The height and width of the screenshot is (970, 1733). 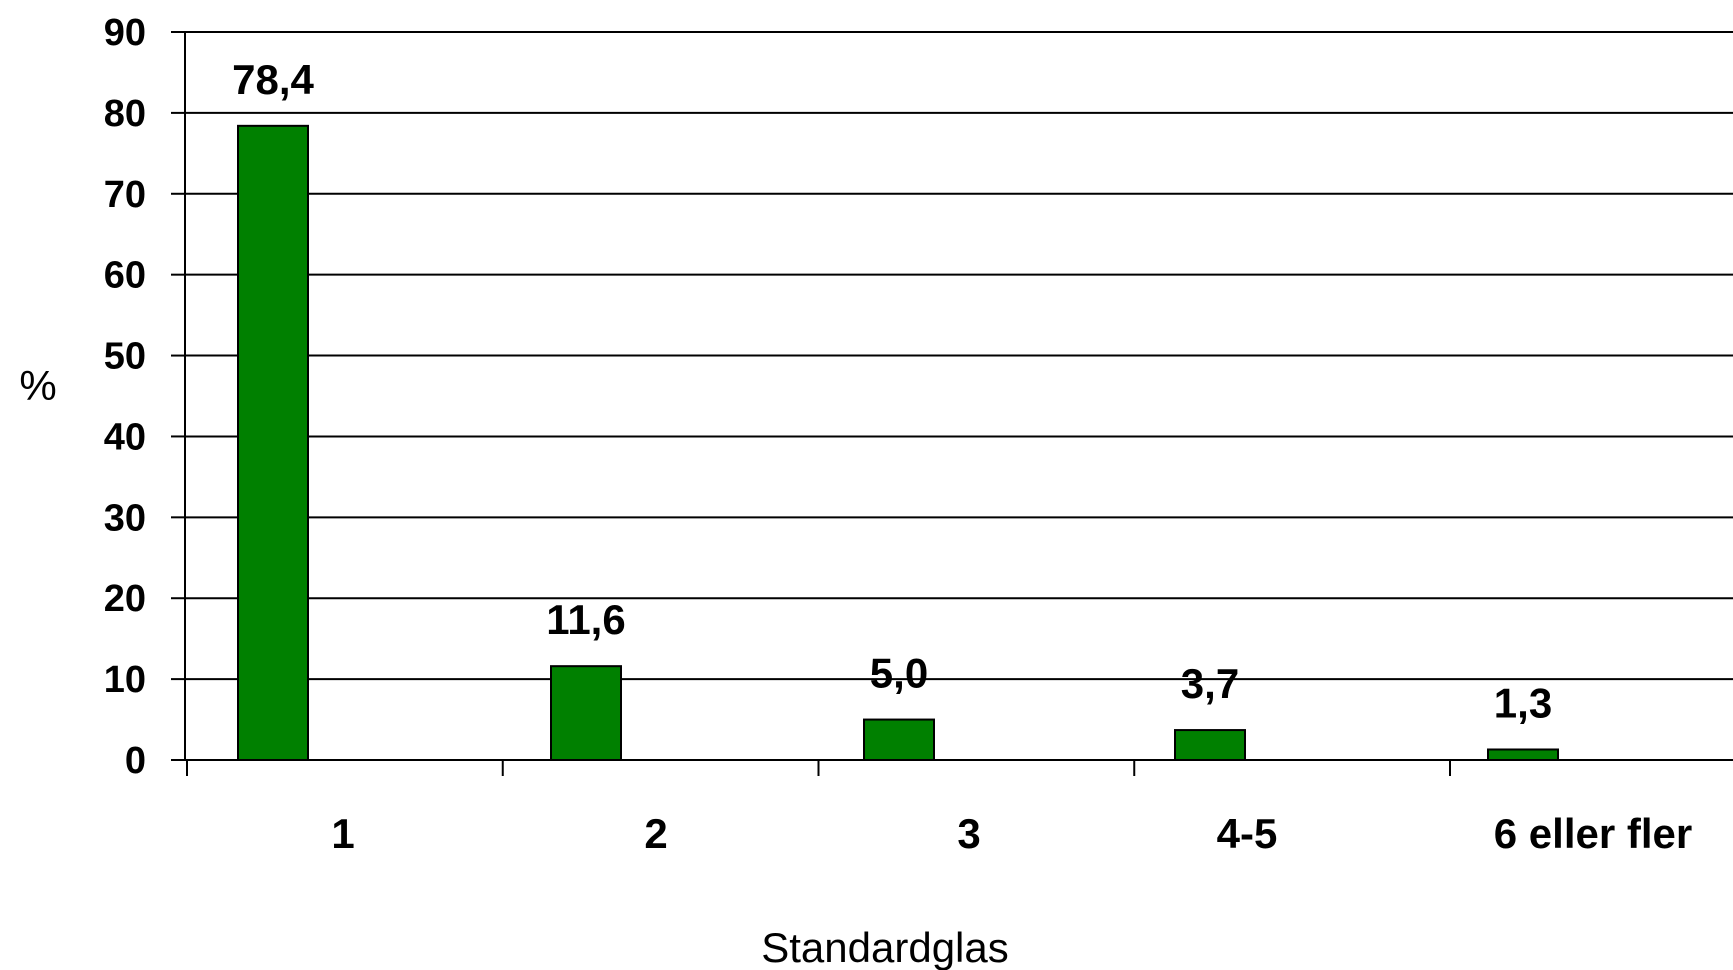 I want to click on y-tick-label: 50, so click(x=125, y=357).